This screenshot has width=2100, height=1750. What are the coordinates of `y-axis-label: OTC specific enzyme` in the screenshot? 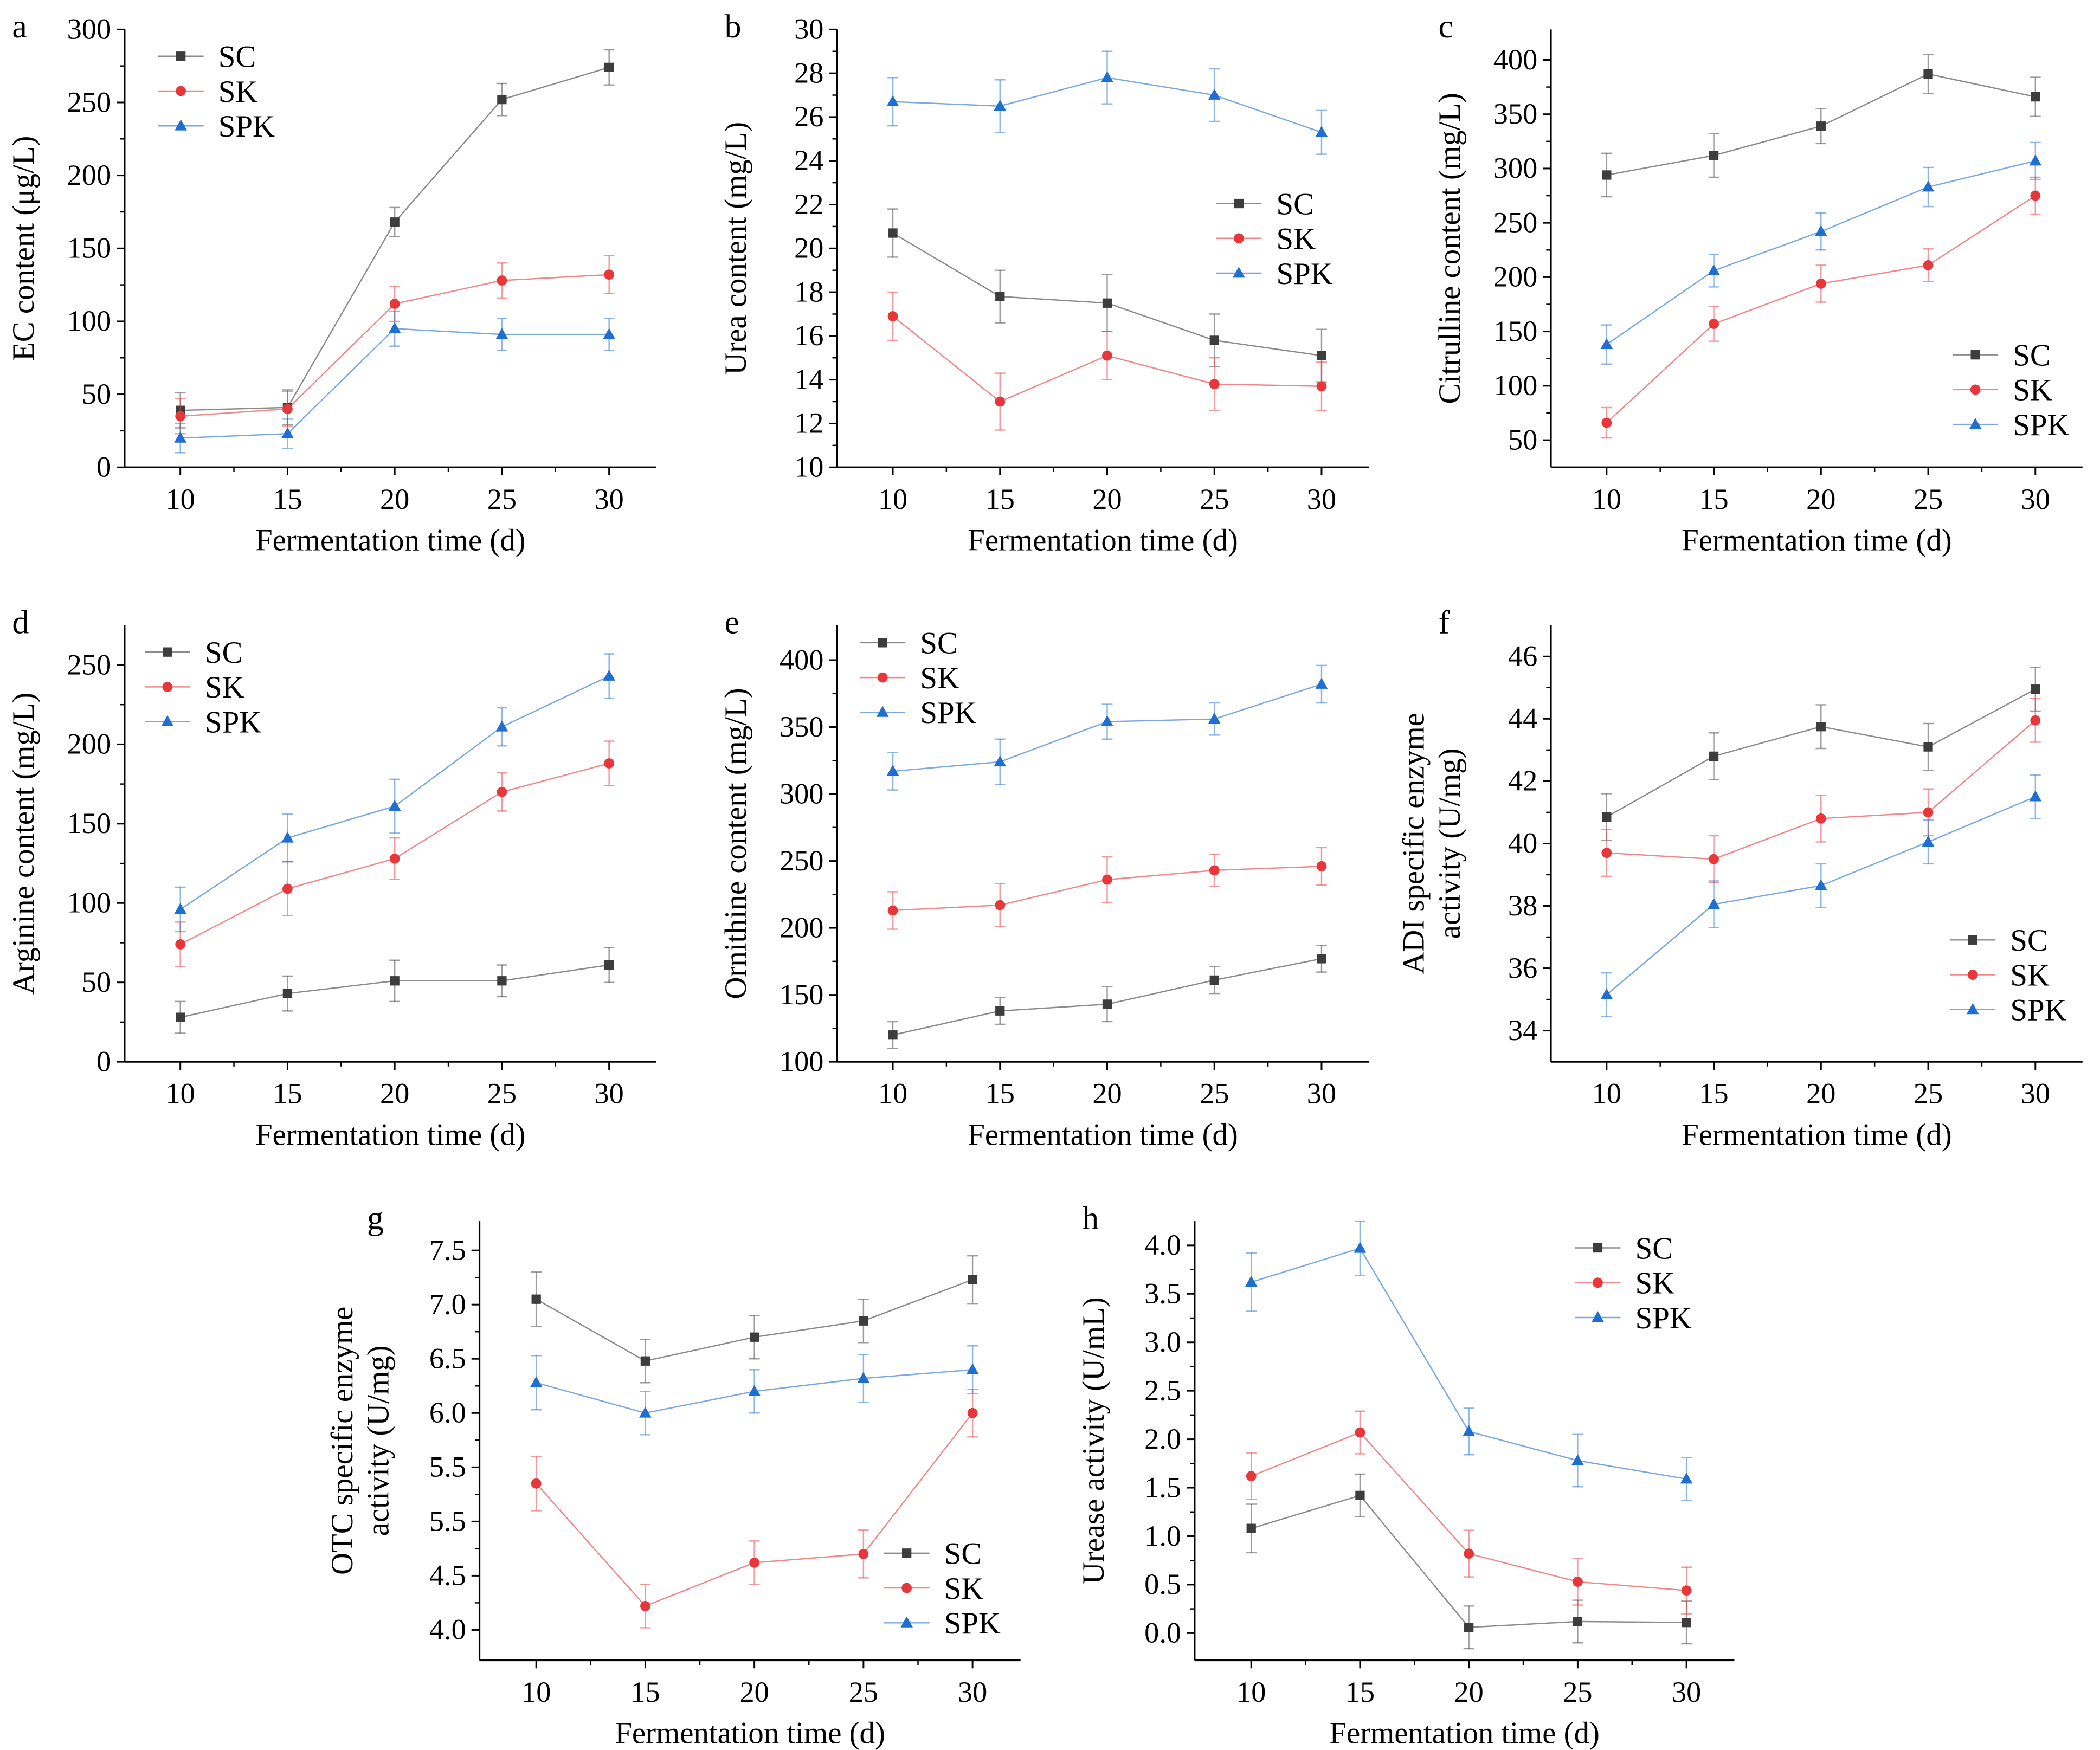 It's located at (342, 1441).